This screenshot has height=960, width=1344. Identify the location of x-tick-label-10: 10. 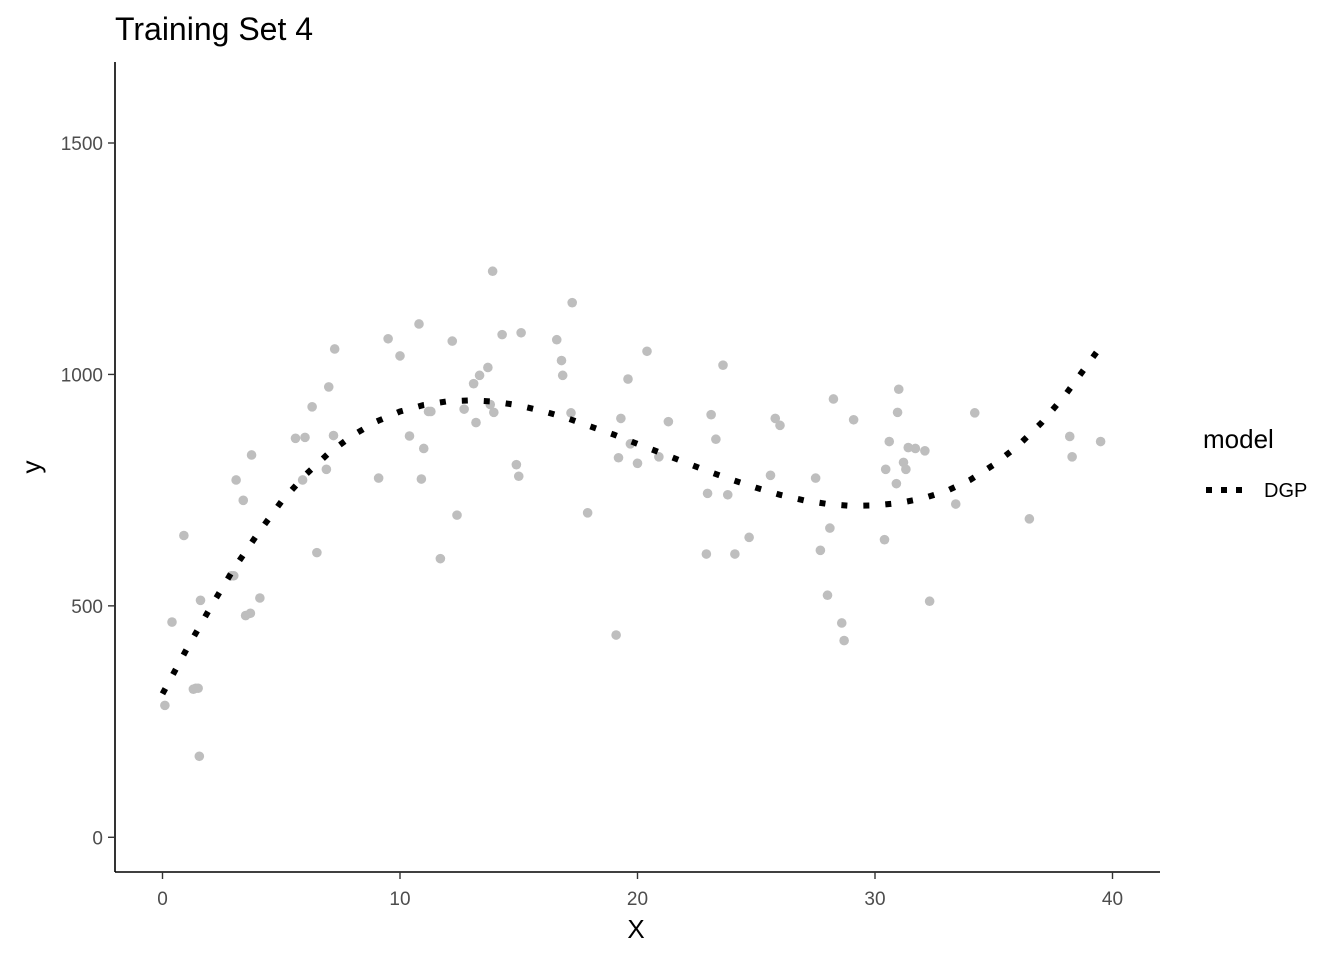
(399, 899).